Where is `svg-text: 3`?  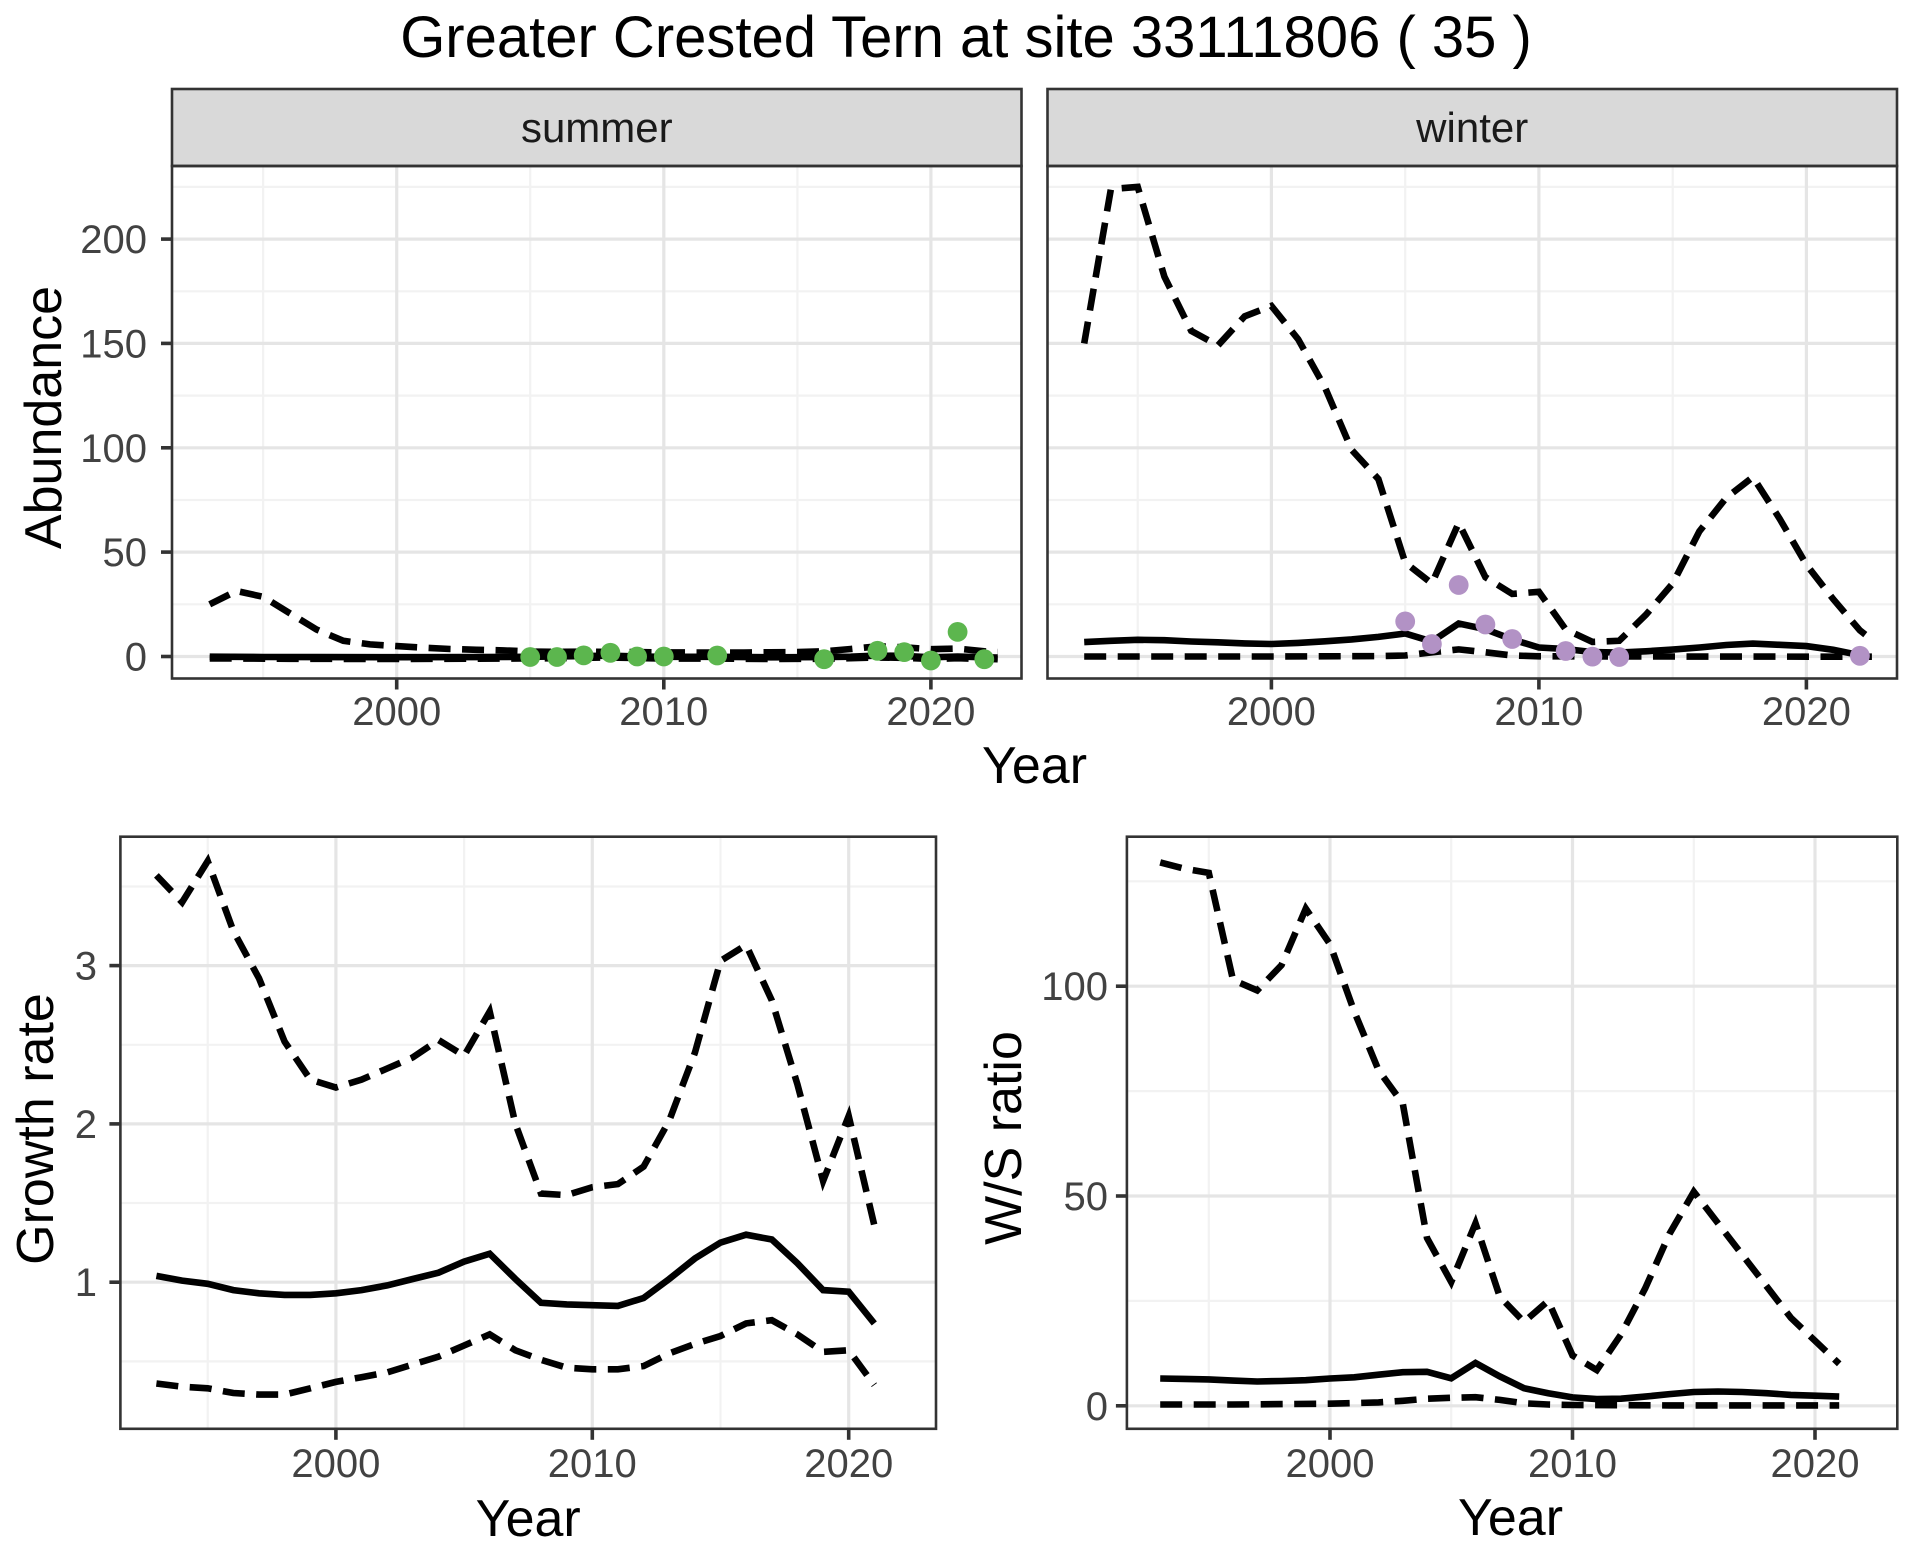 svg-text: 3 is located at coordinates (86, 967).